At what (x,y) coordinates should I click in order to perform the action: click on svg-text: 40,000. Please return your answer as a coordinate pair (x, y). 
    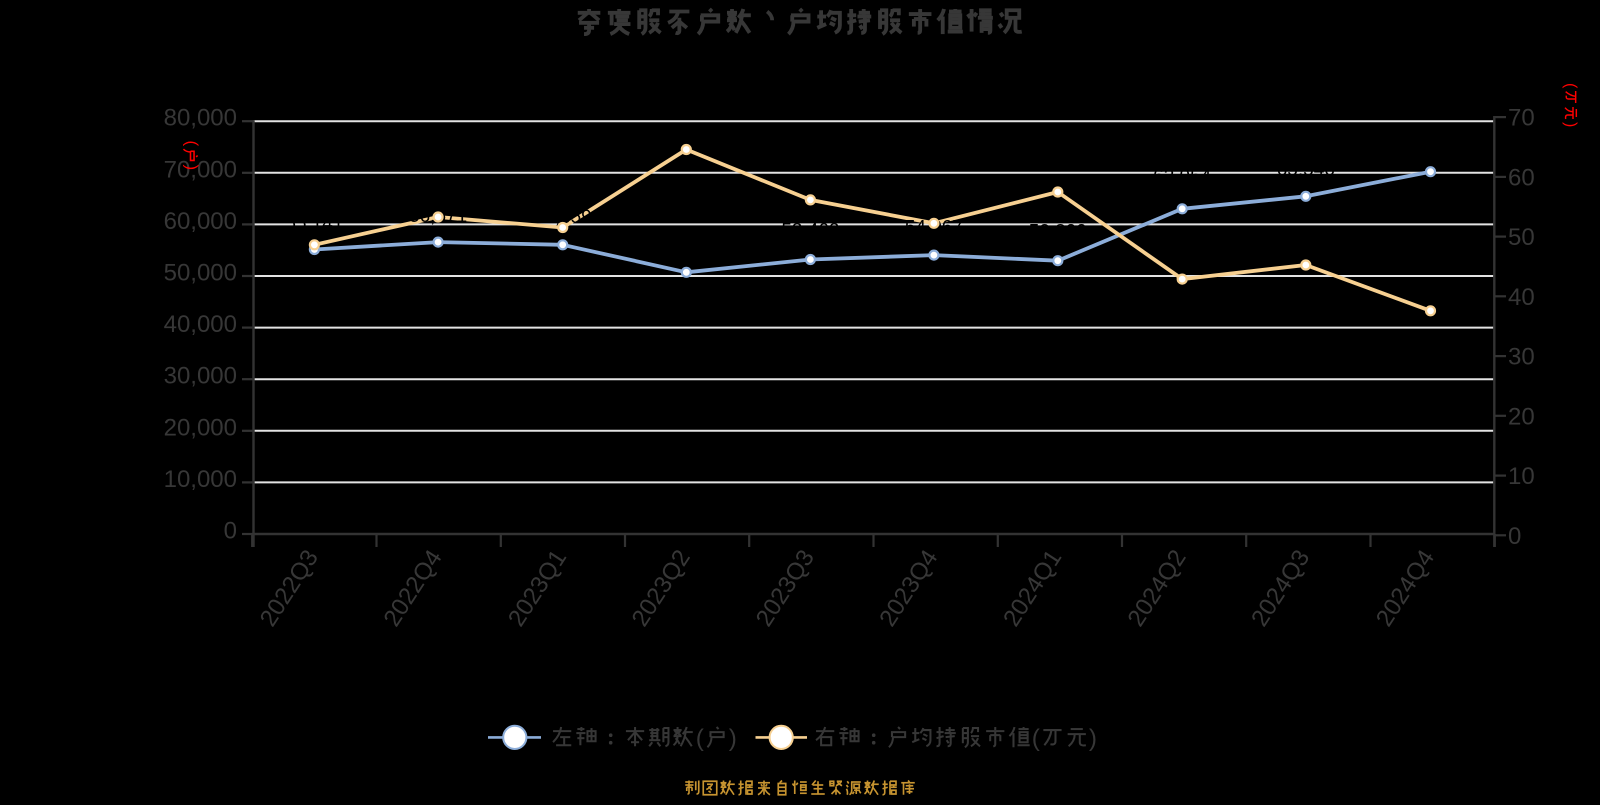
    Looking at the image, I should click on (200, 324).